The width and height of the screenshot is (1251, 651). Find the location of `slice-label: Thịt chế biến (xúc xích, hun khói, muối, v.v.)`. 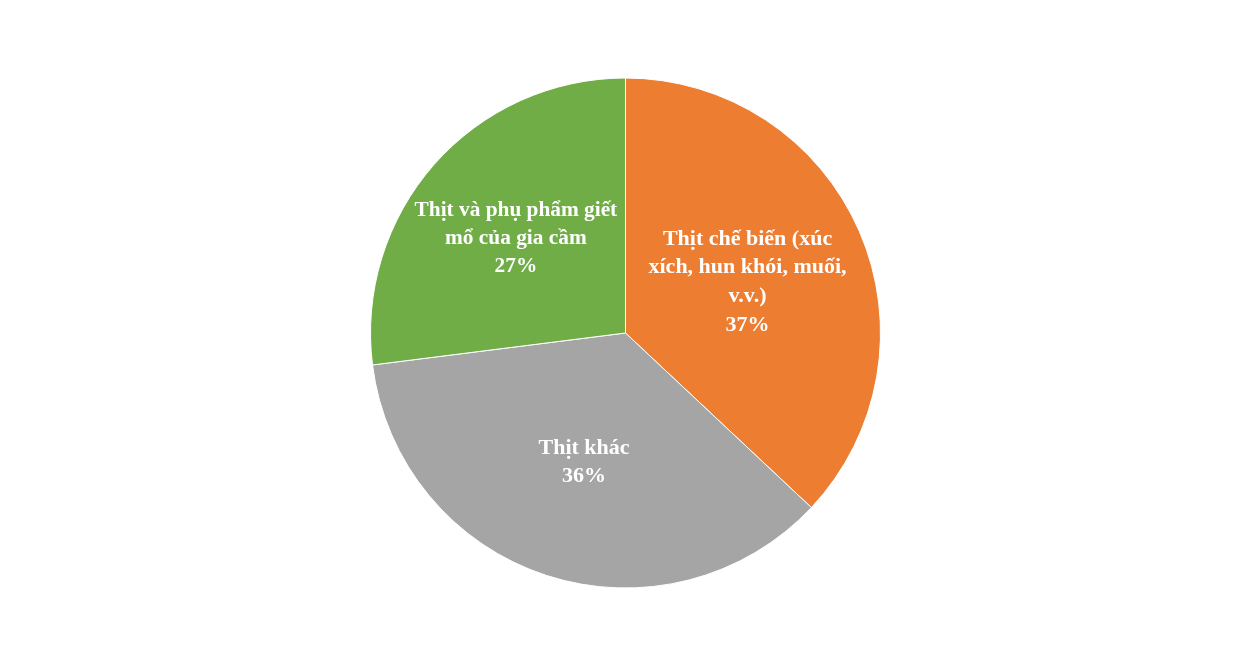

slice-label: Thịt chế biến (xúc xích, hun khói, muối, v.v.) is located at coordinates (747, 265).